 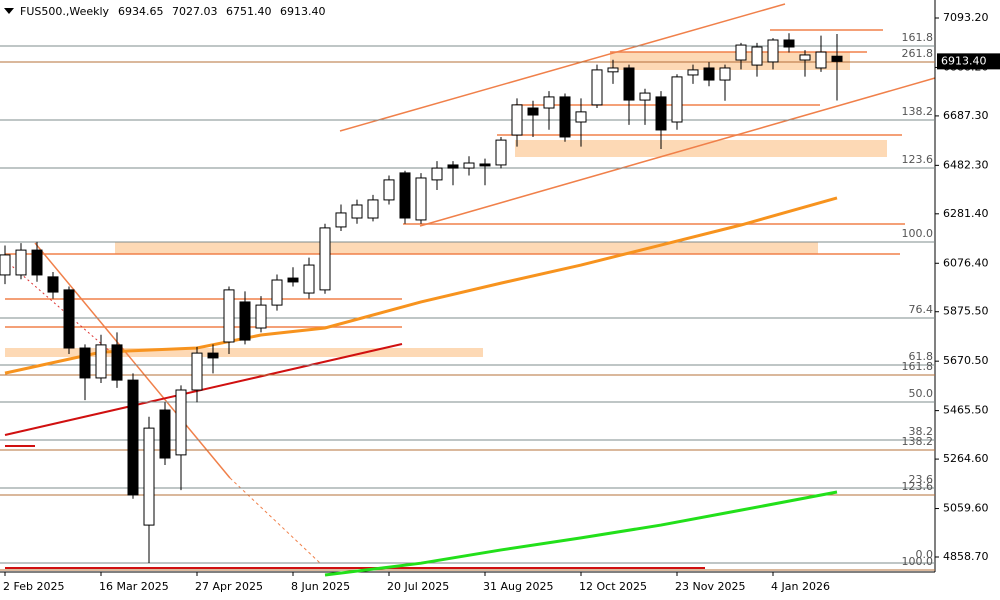 I want to click on ohlc-value: 6751.40, so click(x=249, y=11).